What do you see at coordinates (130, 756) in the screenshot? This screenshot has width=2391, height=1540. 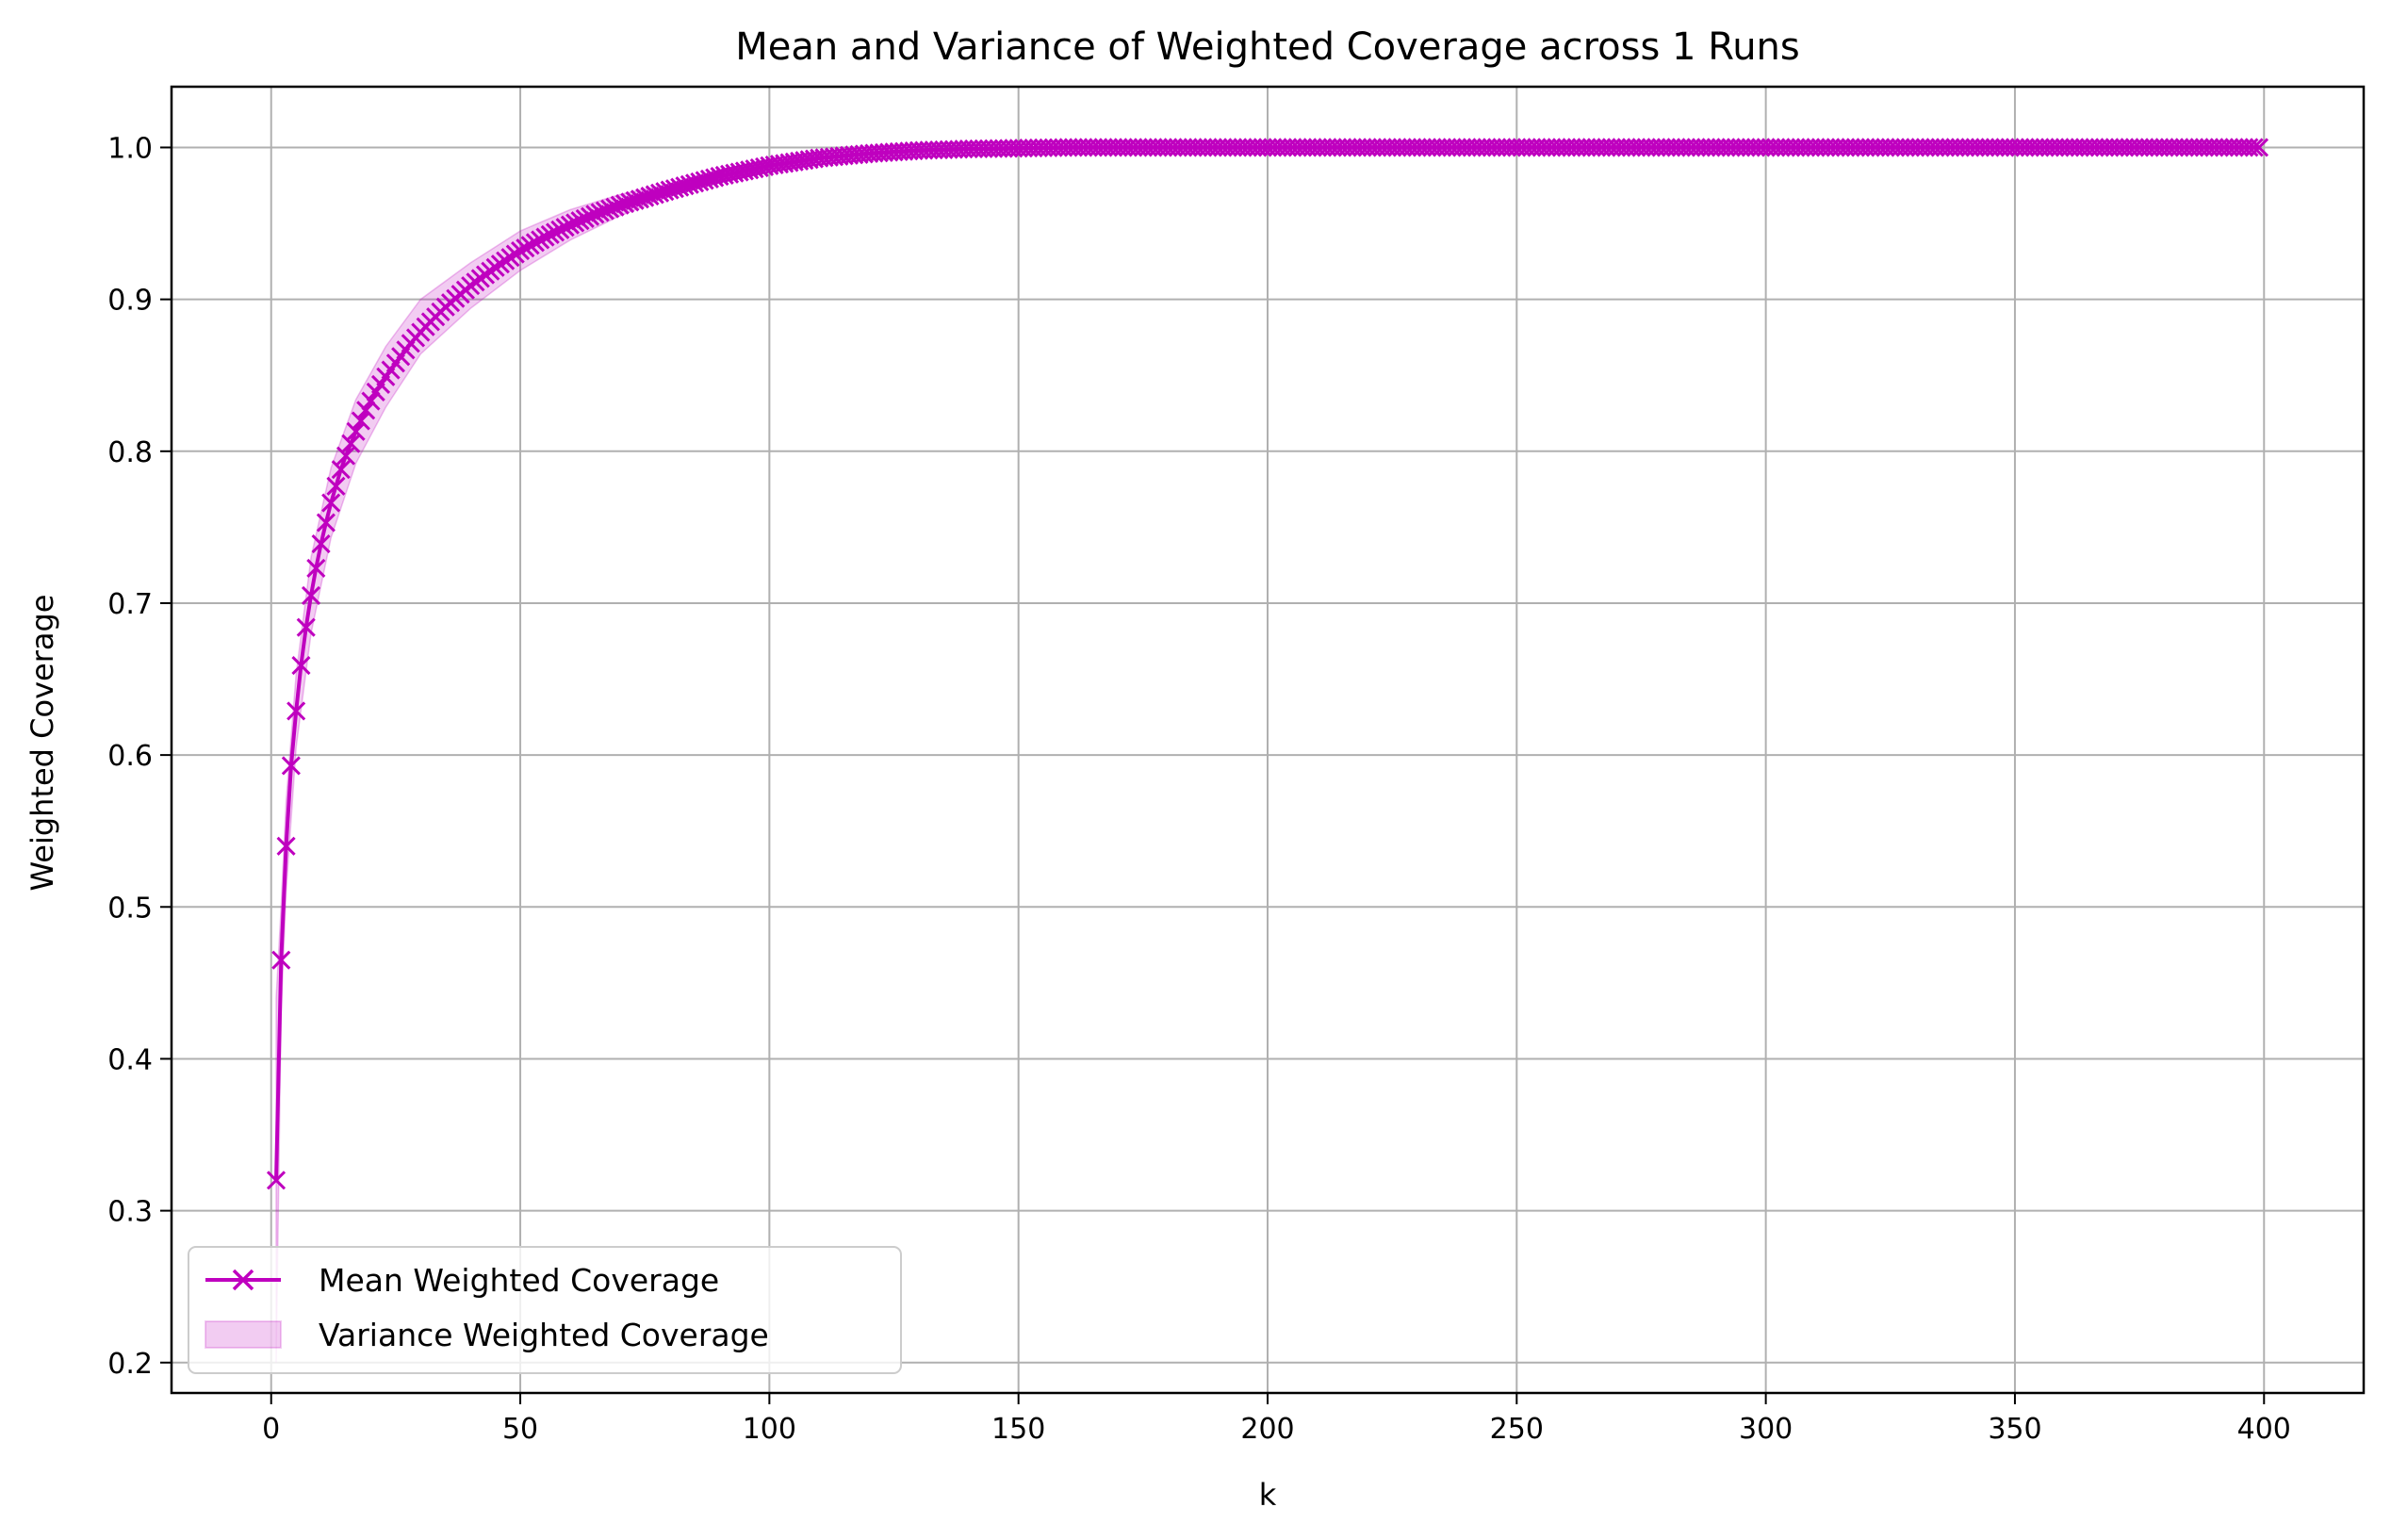 I see `y-tick-label: 0.6` at bounding box center [130, 756].